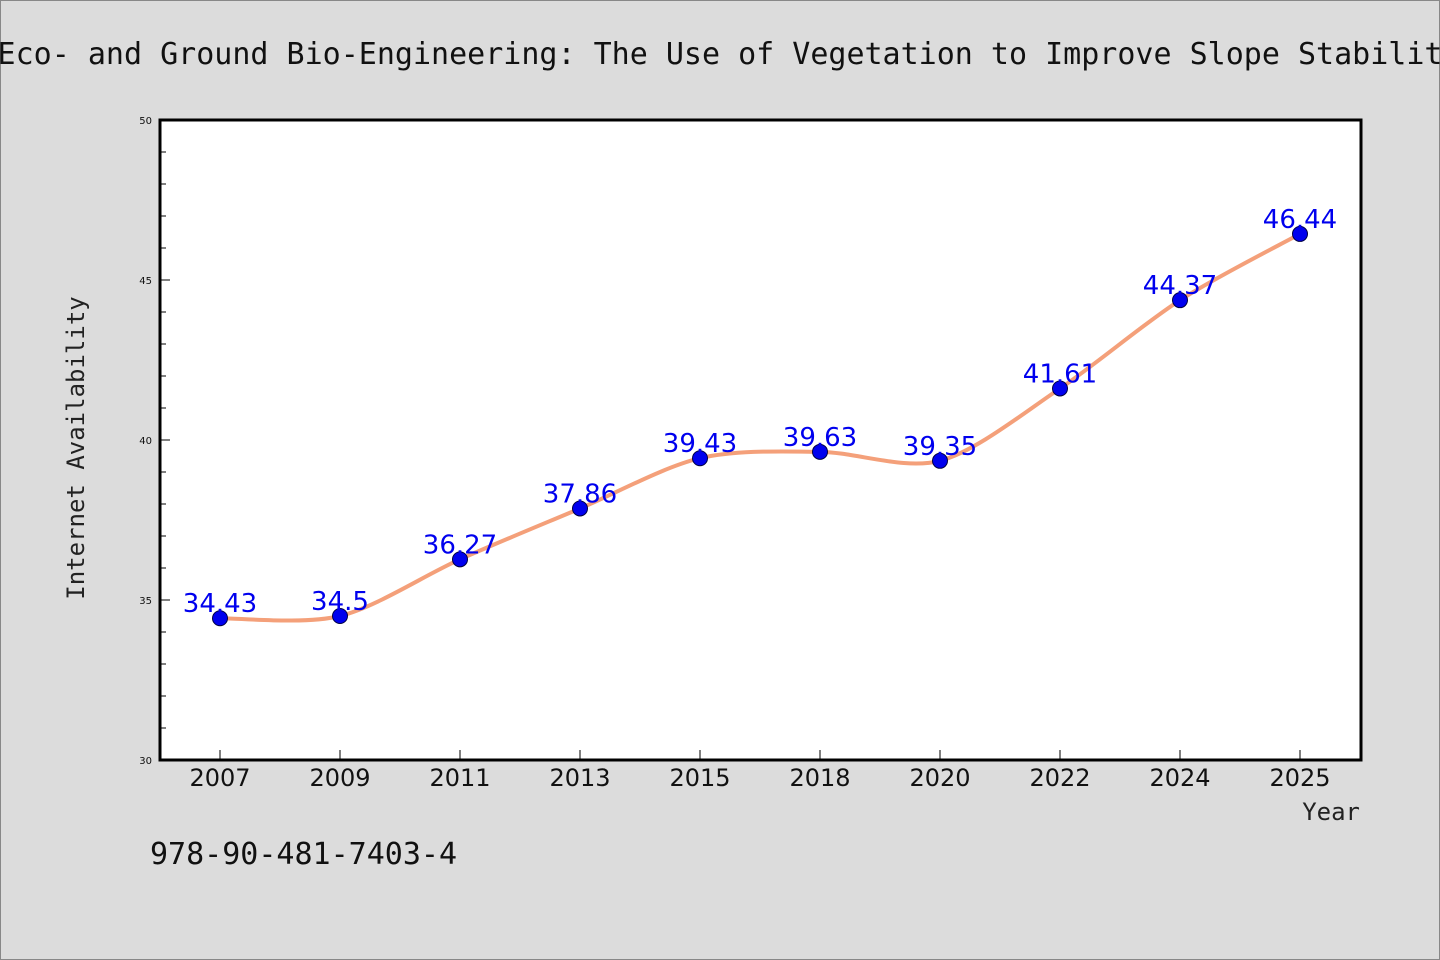  I want to click on y-tick-label: 50, so click(145, 121).